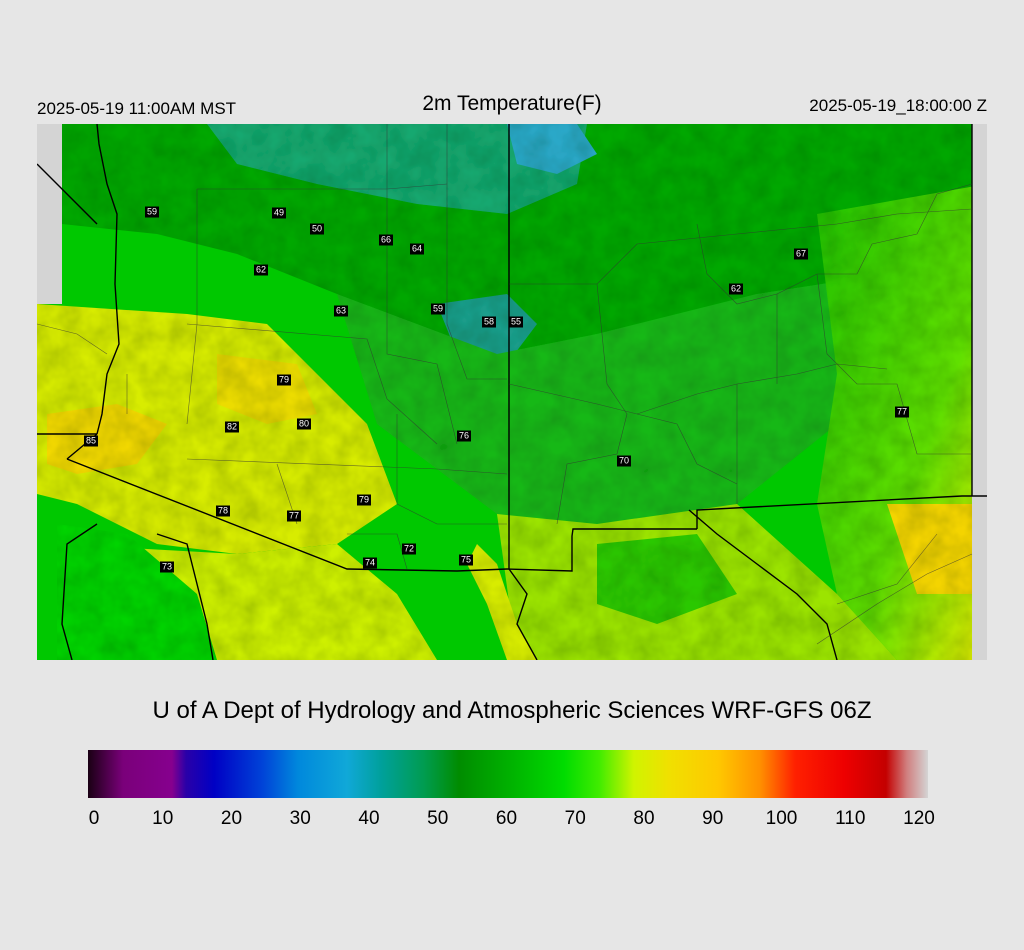  I want to click on no-data-left, so click(49, 214).